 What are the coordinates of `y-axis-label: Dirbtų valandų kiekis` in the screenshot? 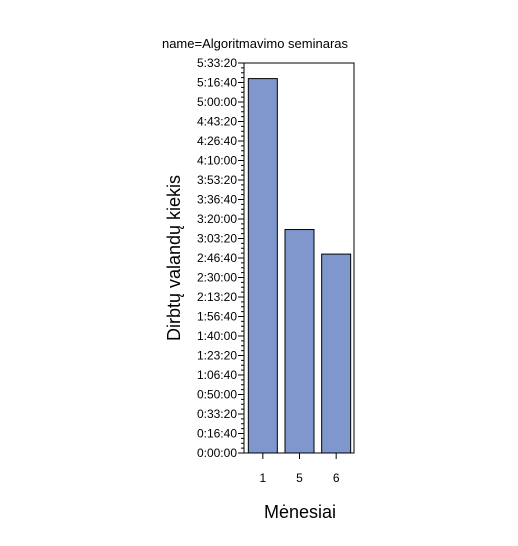 It's located at (174, 258).